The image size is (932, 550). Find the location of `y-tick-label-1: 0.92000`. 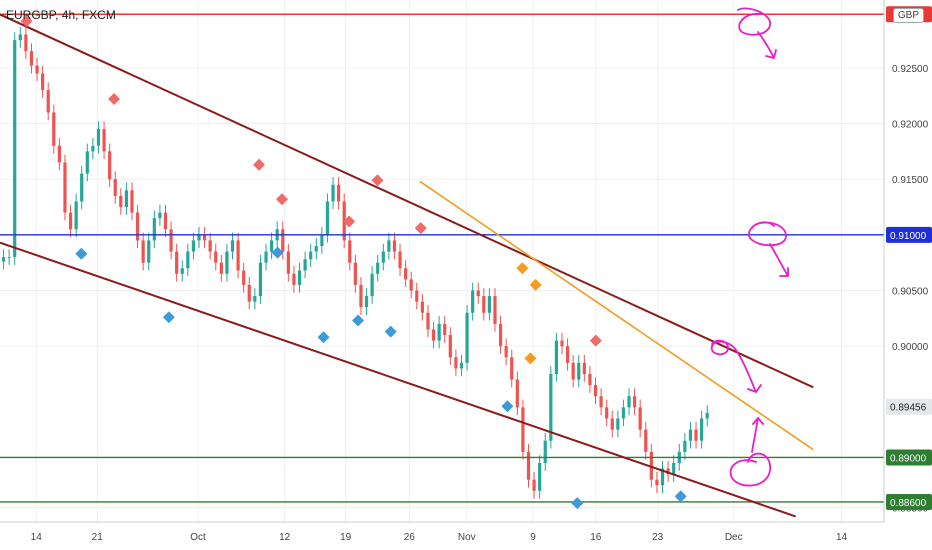

y-tick-label-1: 0.92000 is located at coordinates (910, 125).